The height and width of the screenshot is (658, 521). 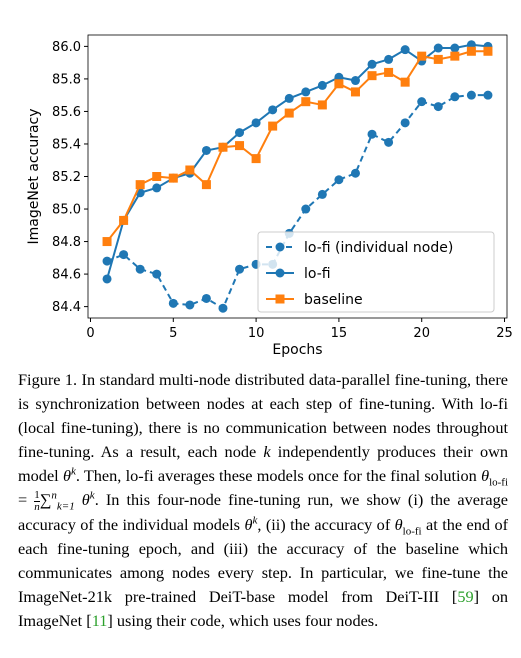 What do you see at coordinates (37, 495) in the screenshot?
I see `math: 1` at bounding box center [37, 495].